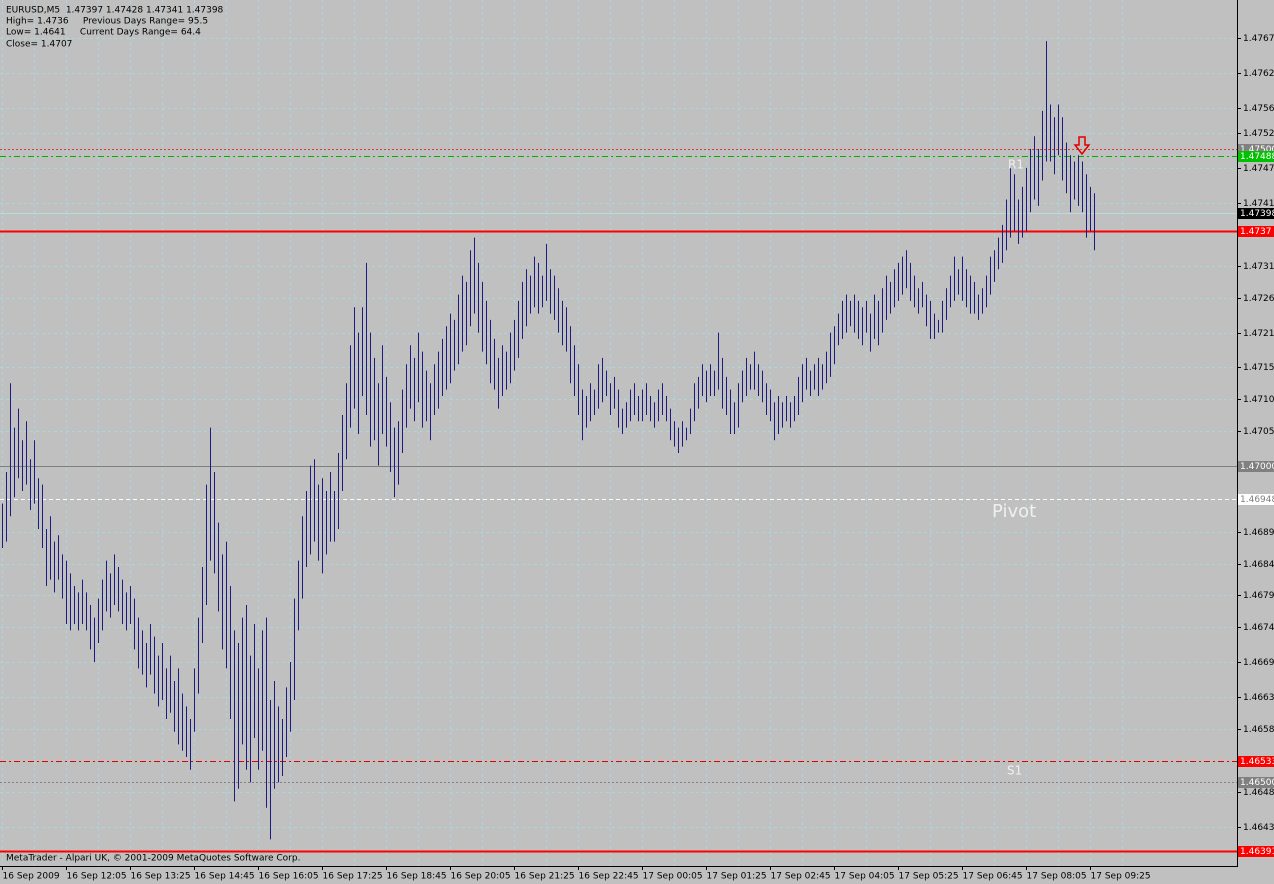 The width and height of the screenshot is (1274, 884). What do you see at coordinates (1258, 596) in the screenshot?
I see `y-tick-label: 1.46795` at bounding box center [1258, 596].